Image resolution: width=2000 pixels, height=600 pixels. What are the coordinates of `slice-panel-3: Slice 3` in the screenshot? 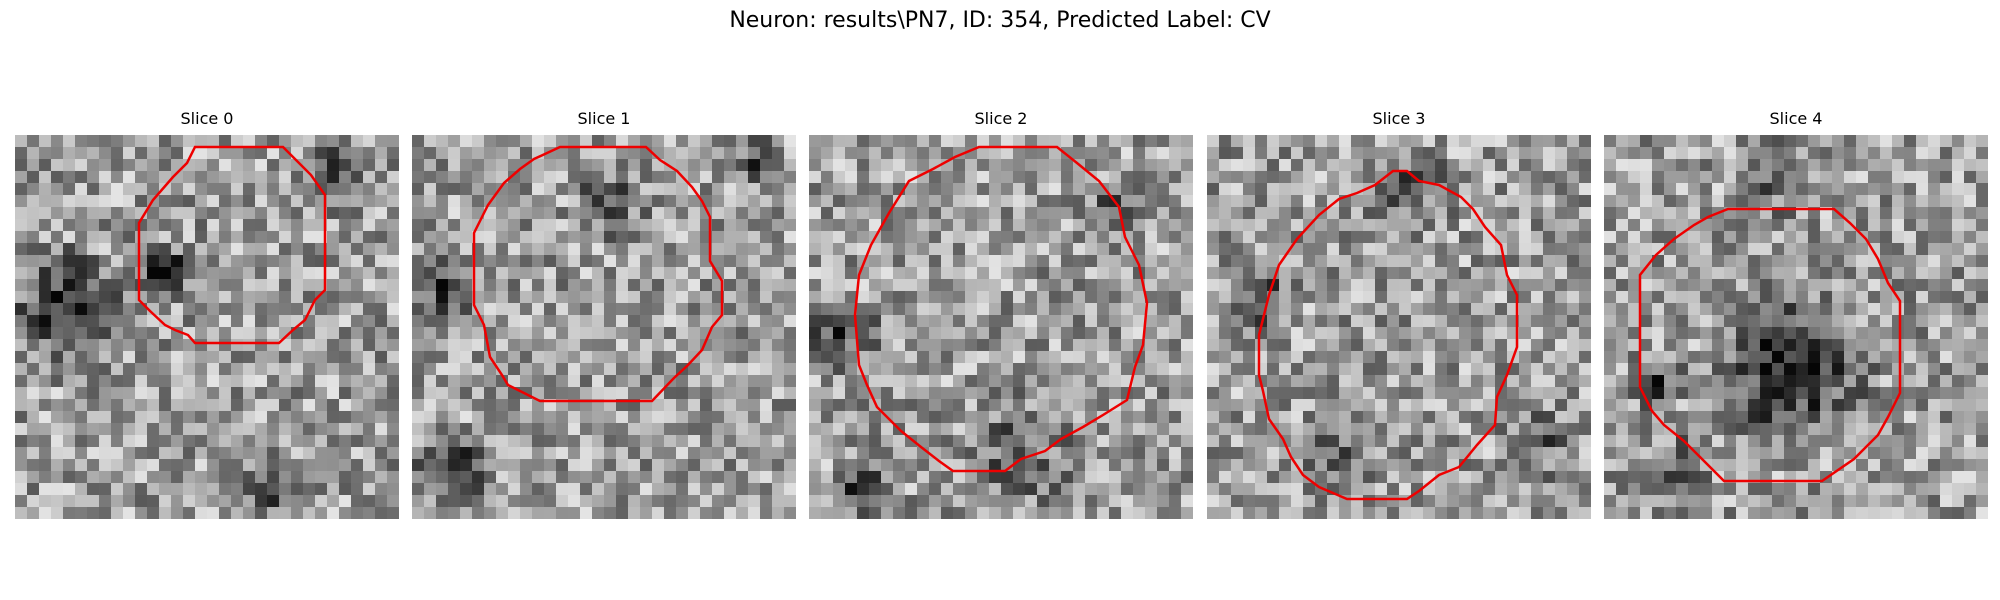 It's located at (1399, 313).